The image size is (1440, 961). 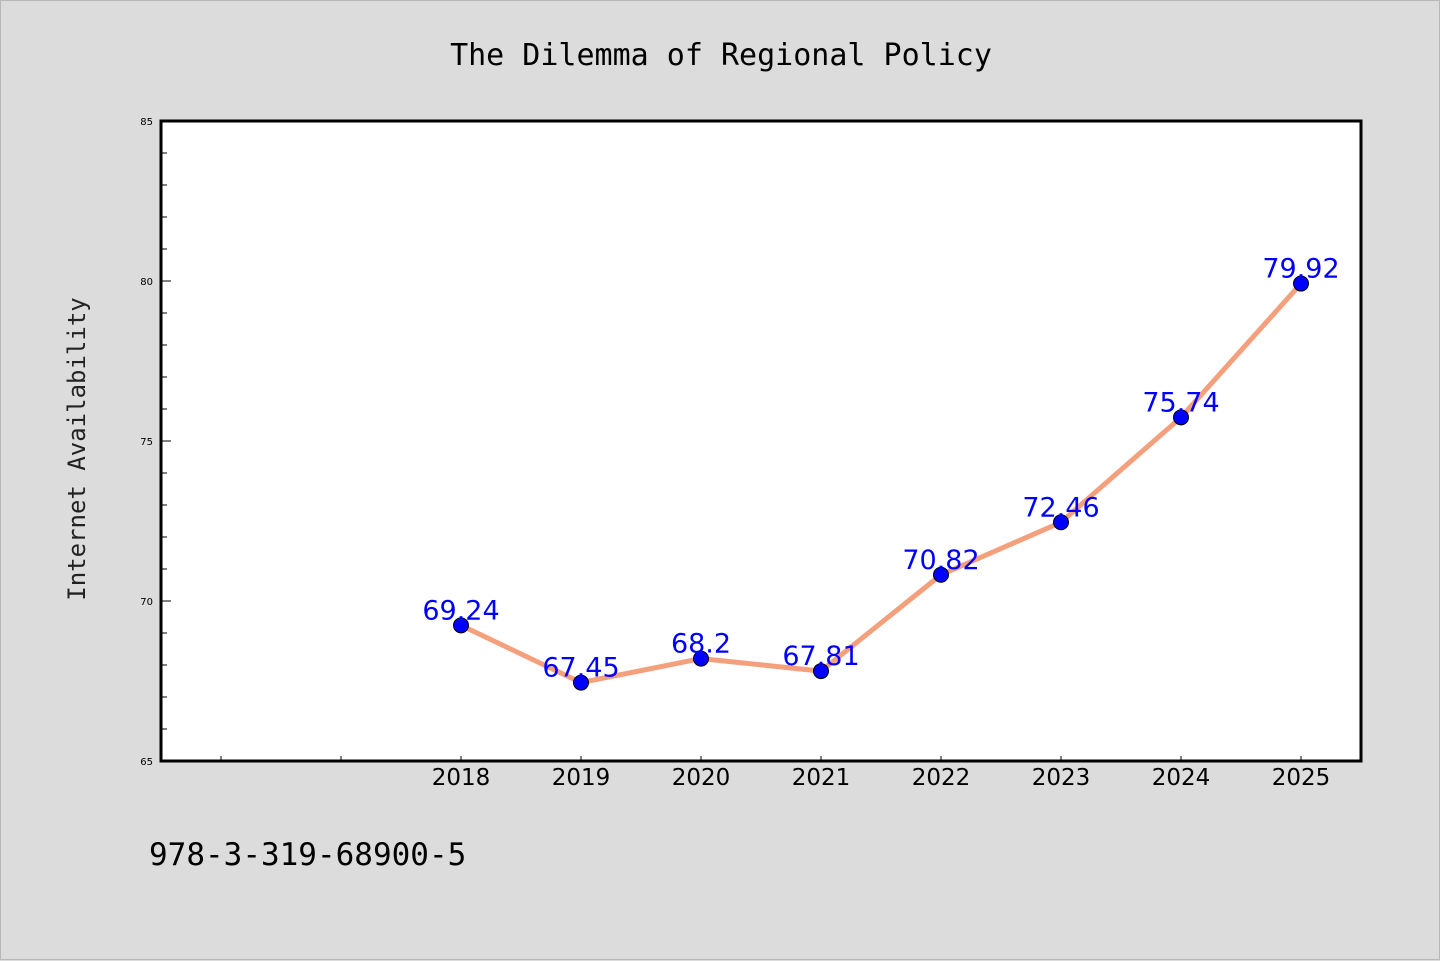 I want to click on x-tick-label: 2024, so click(x=1181, y=778).